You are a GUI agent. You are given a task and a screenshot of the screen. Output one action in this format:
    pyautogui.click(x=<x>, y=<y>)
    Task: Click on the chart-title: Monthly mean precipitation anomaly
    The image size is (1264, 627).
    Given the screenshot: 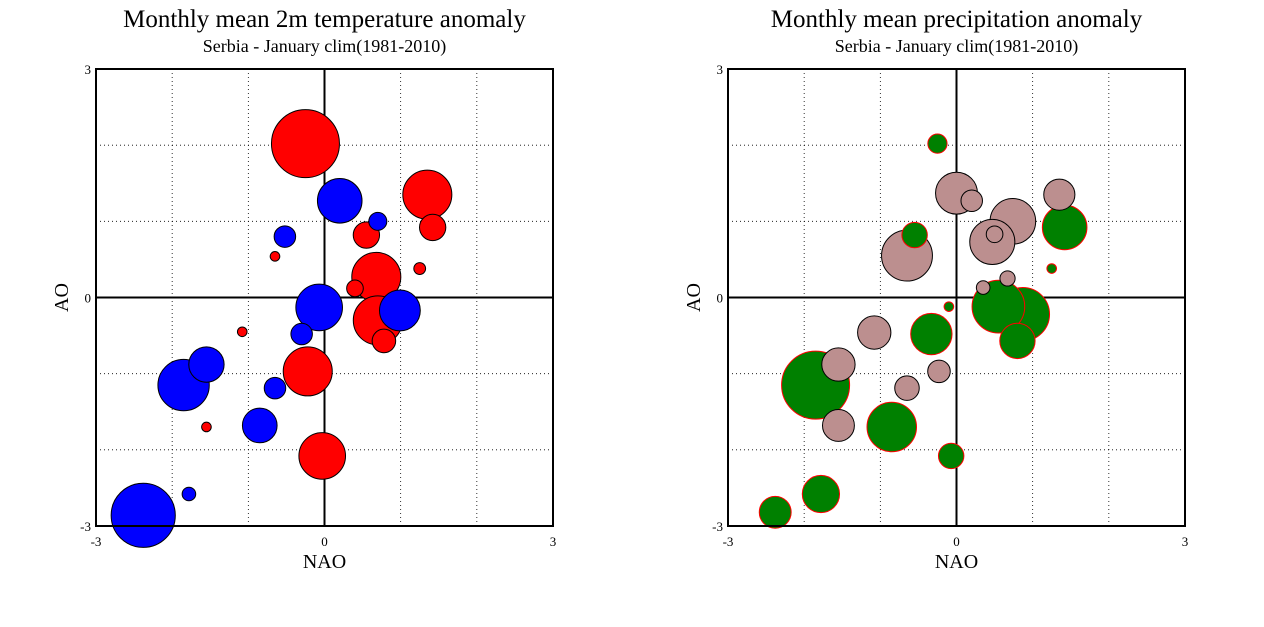 What is the action you would take?
    pyautogui.click(x=957, y=19)
    